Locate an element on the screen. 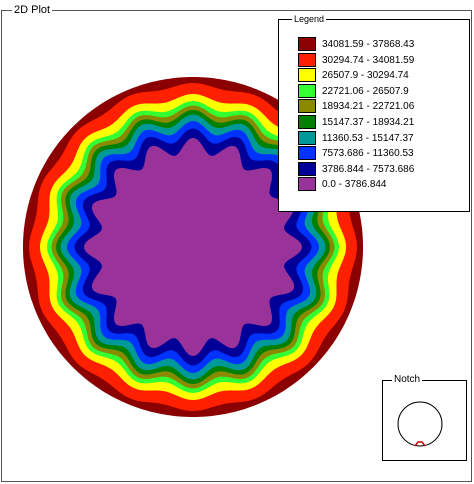 Image resolution: width=474 pixels, height=484 pixels. legend-entry: 3786.844 - 7573.686 is located at coordinates (383, 169).